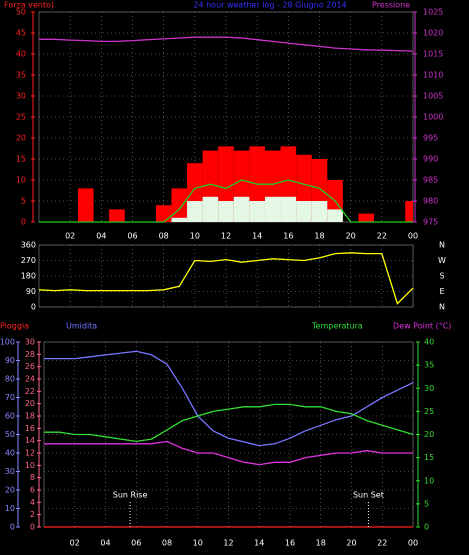  Describe the element at coordinates (429, 480) in the screenshot. I see `y2-tick-label: 10` at that location.